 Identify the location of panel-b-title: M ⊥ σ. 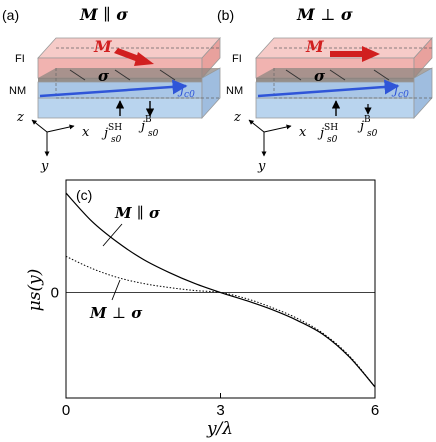
(324, 14).